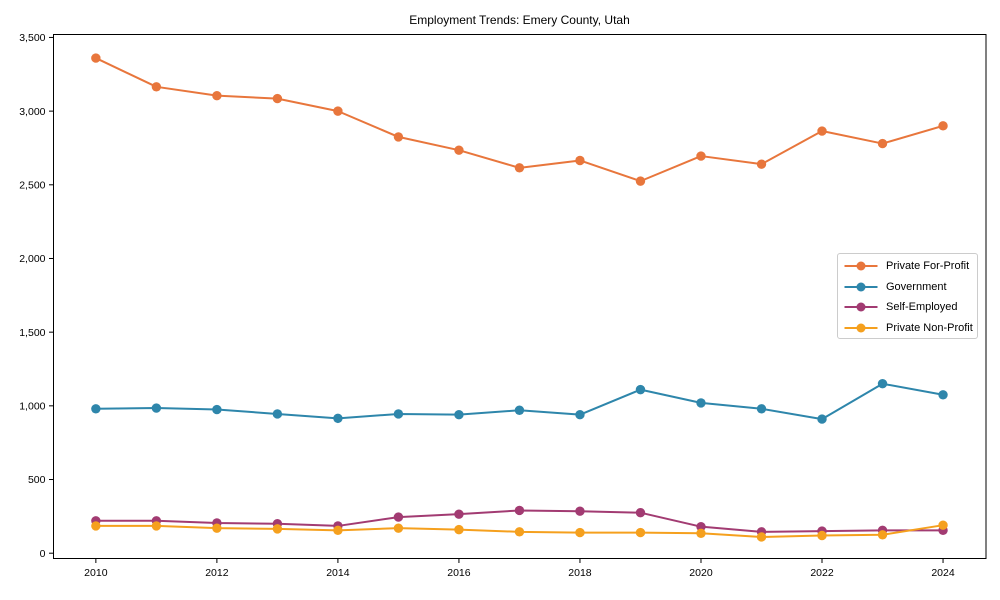  Describe the element at coordinates (928, 266) in the screenshot. I see `legend-label: Private For-Profit` at that location.